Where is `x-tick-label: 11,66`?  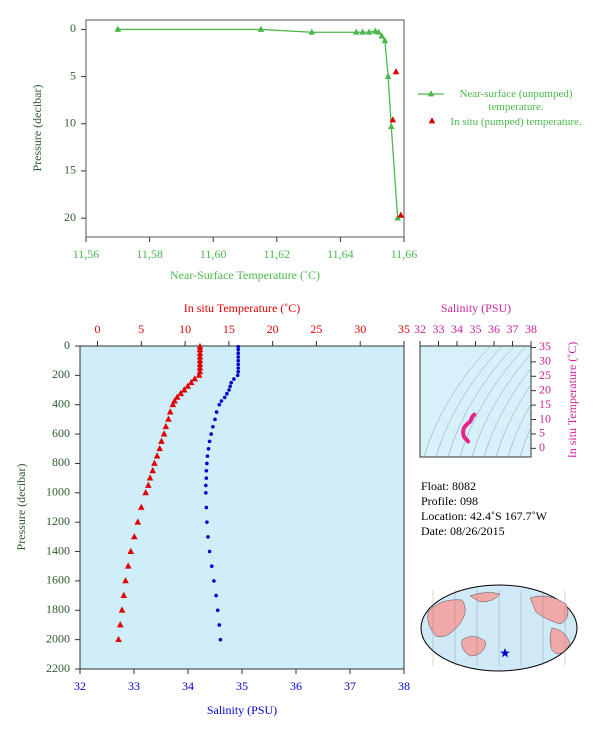
x-tick-label: 11,66 is located at coordinates (404, 254).